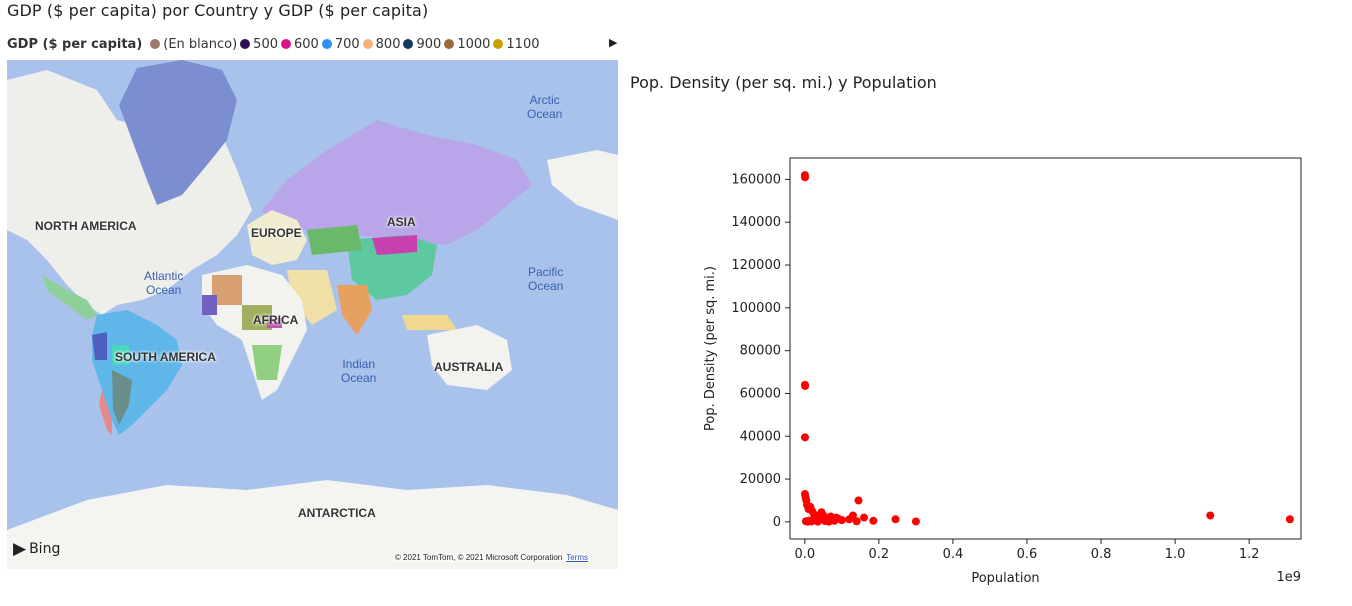 The height and width of the screenshot is (606, 1352). What do you see at coordinates (546, 279) in the screenshot?
I see `label-pacific-ocean: Pacific Ocean` at bounding box center [546, 279].